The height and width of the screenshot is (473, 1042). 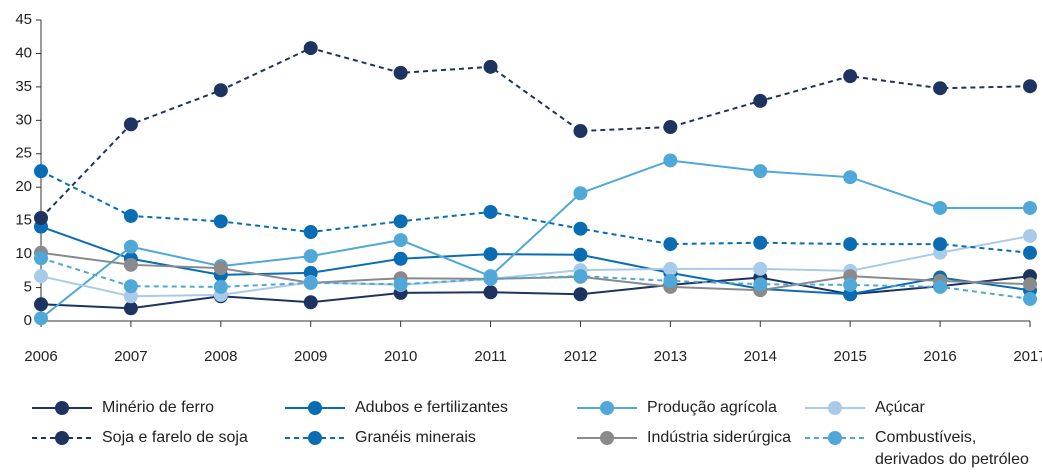 I want to click on legend-item: Açúcar, so click(x=918, y=408).